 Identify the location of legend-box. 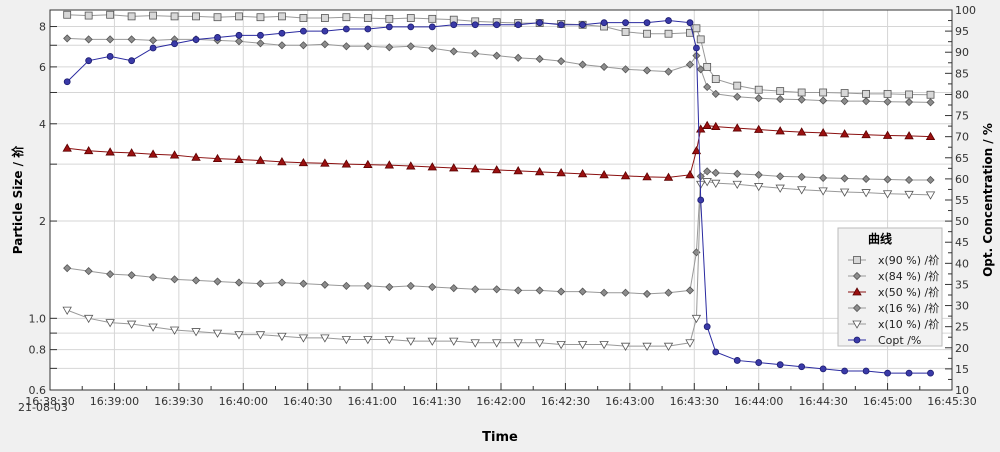
(890, 287).